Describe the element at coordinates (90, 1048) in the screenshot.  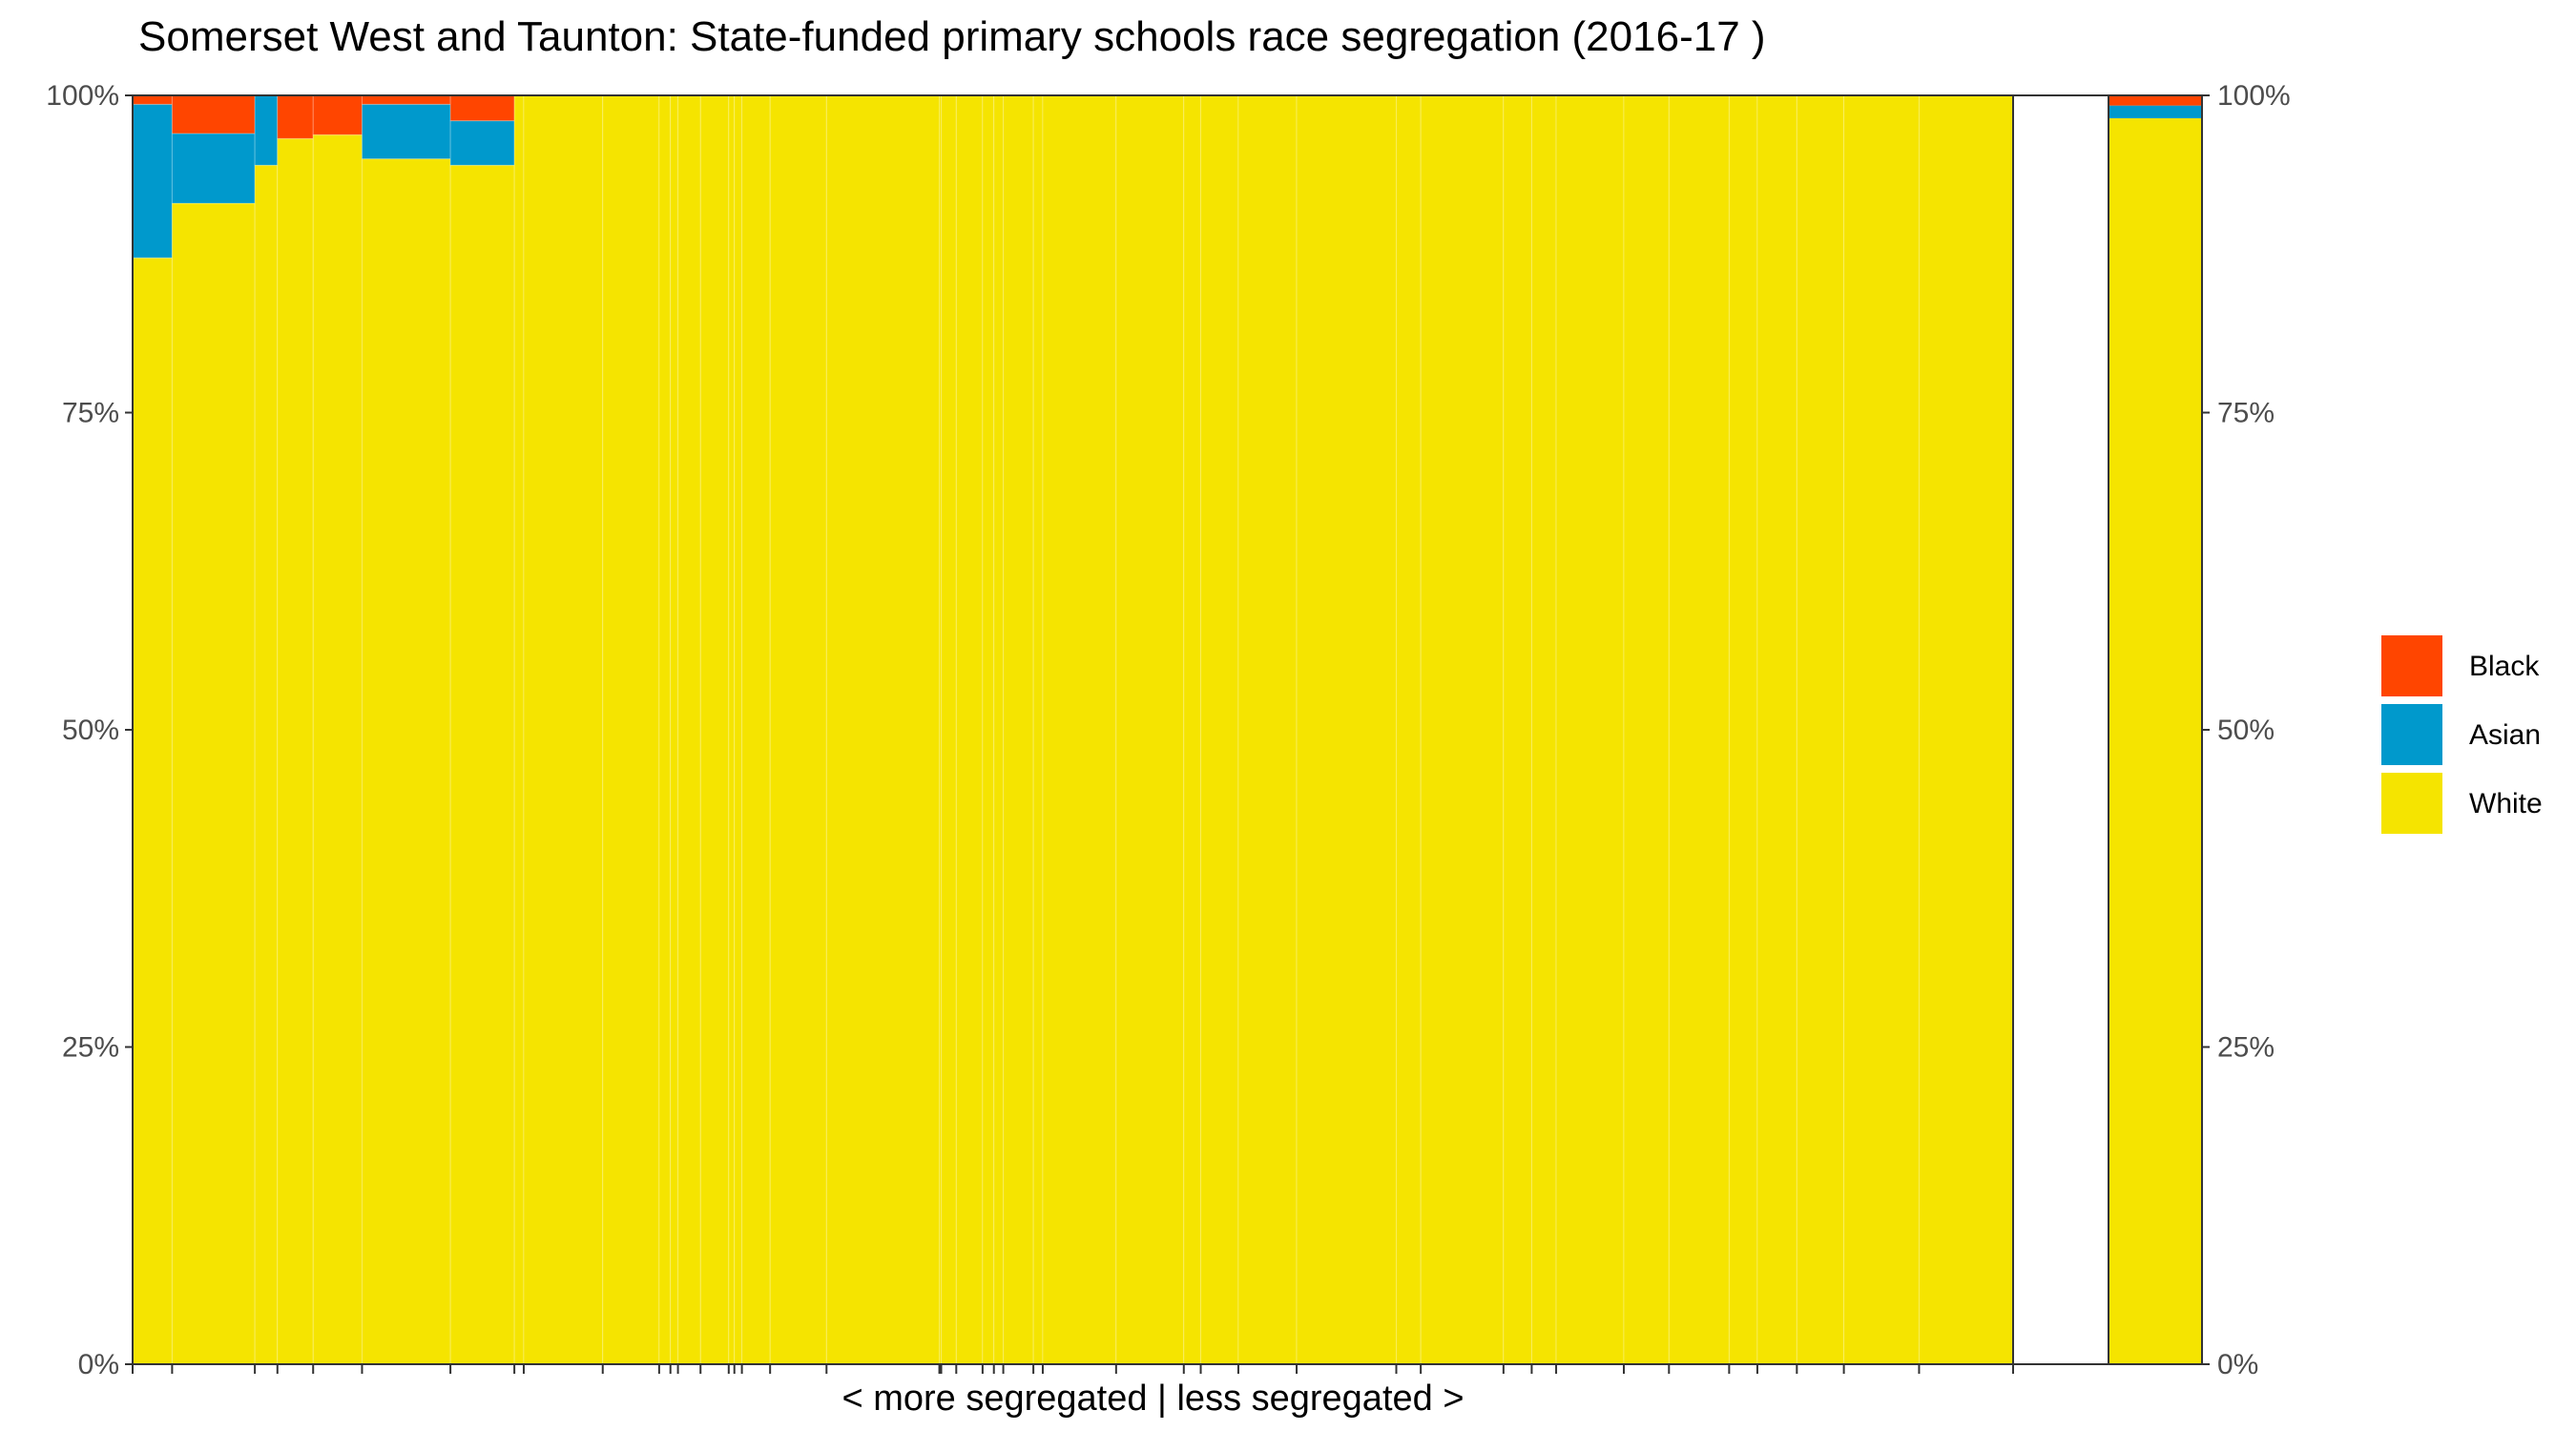
I see `y-tick-label-left: 25%` at that location.